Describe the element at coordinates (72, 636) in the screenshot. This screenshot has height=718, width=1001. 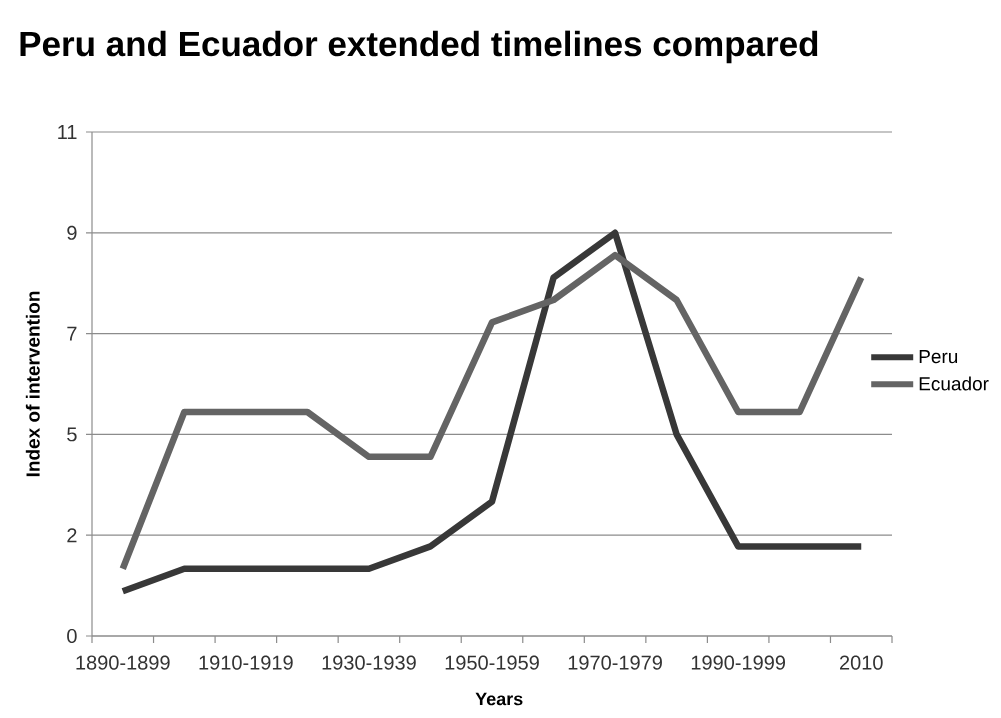
I see `y-tick-label: 0` at that location.